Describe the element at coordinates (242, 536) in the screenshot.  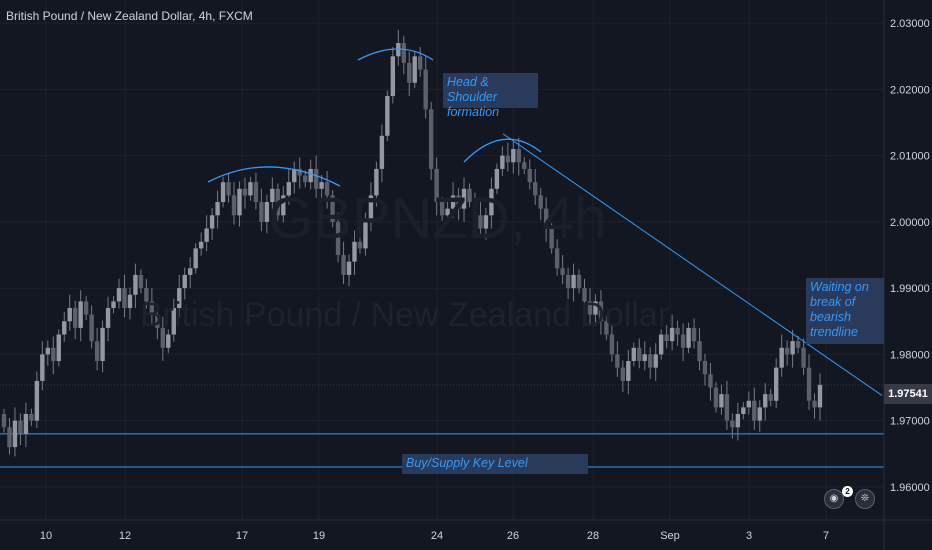
I see `x-tick-label: 17` at that location.